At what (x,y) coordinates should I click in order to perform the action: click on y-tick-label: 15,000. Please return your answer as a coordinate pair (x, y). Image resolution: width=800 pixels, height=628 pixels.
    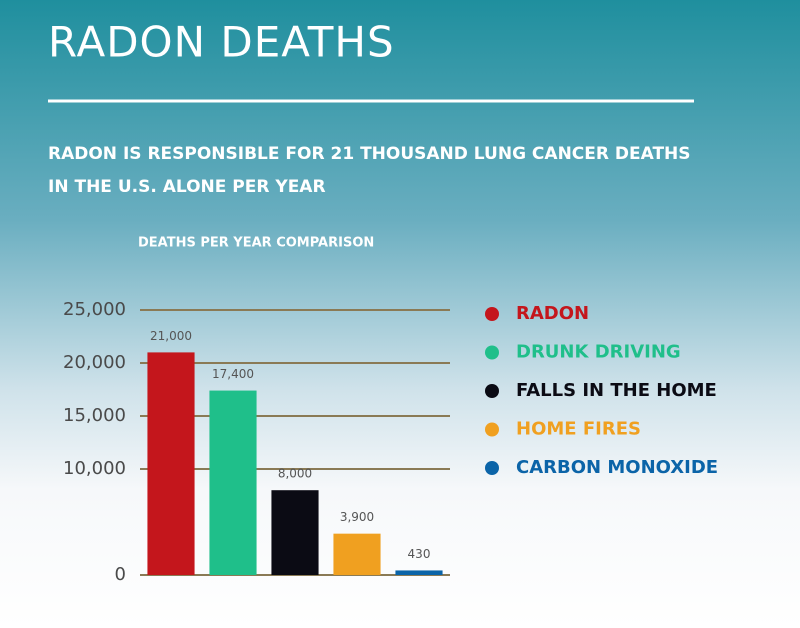
    Looking at the image, I should click on (94, 415).